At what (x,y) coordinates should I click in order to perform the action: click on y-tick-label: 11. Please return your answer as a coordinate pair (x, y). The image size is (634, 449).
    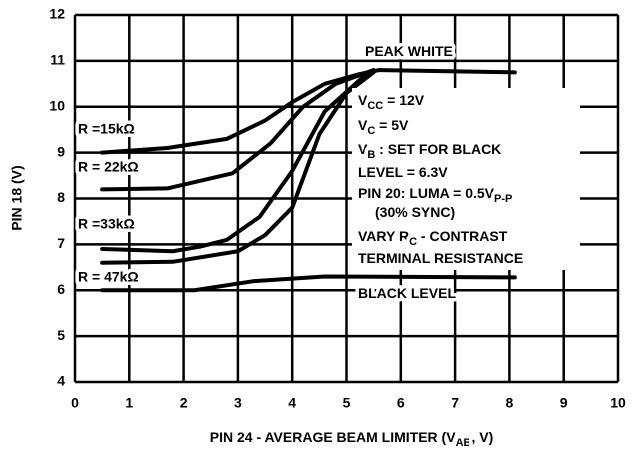
    Looking at the image, I should click on (57, 60).